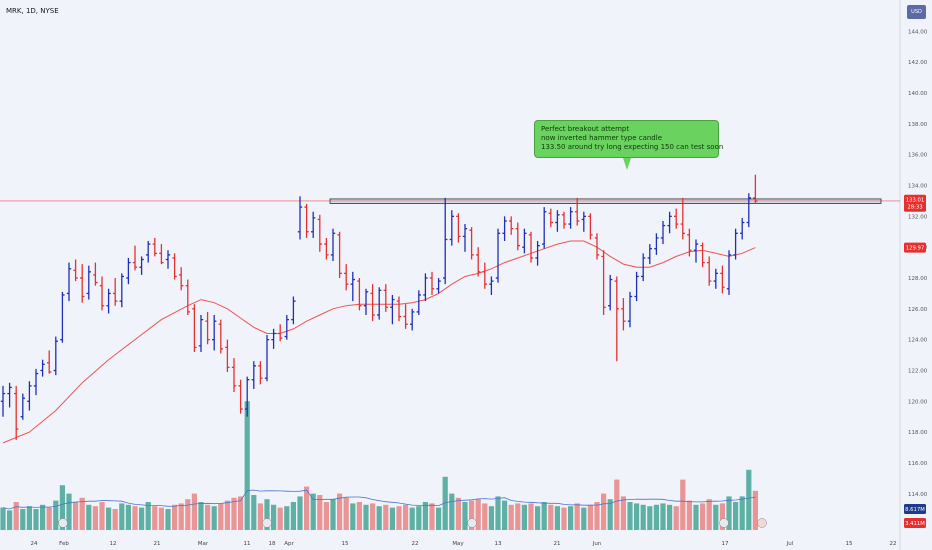  I want to click on x-tick-label: Jun, so click(597, 544).